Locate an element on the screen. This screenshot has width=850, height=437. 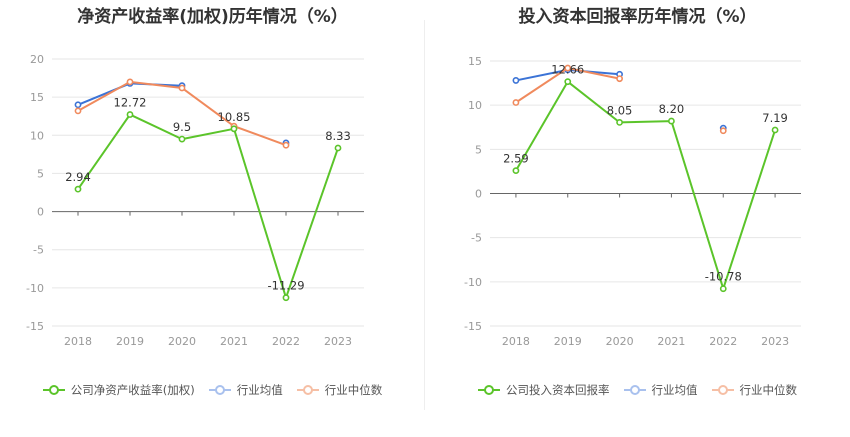
data-label: 8.33 is located at coordinates (338, 136).